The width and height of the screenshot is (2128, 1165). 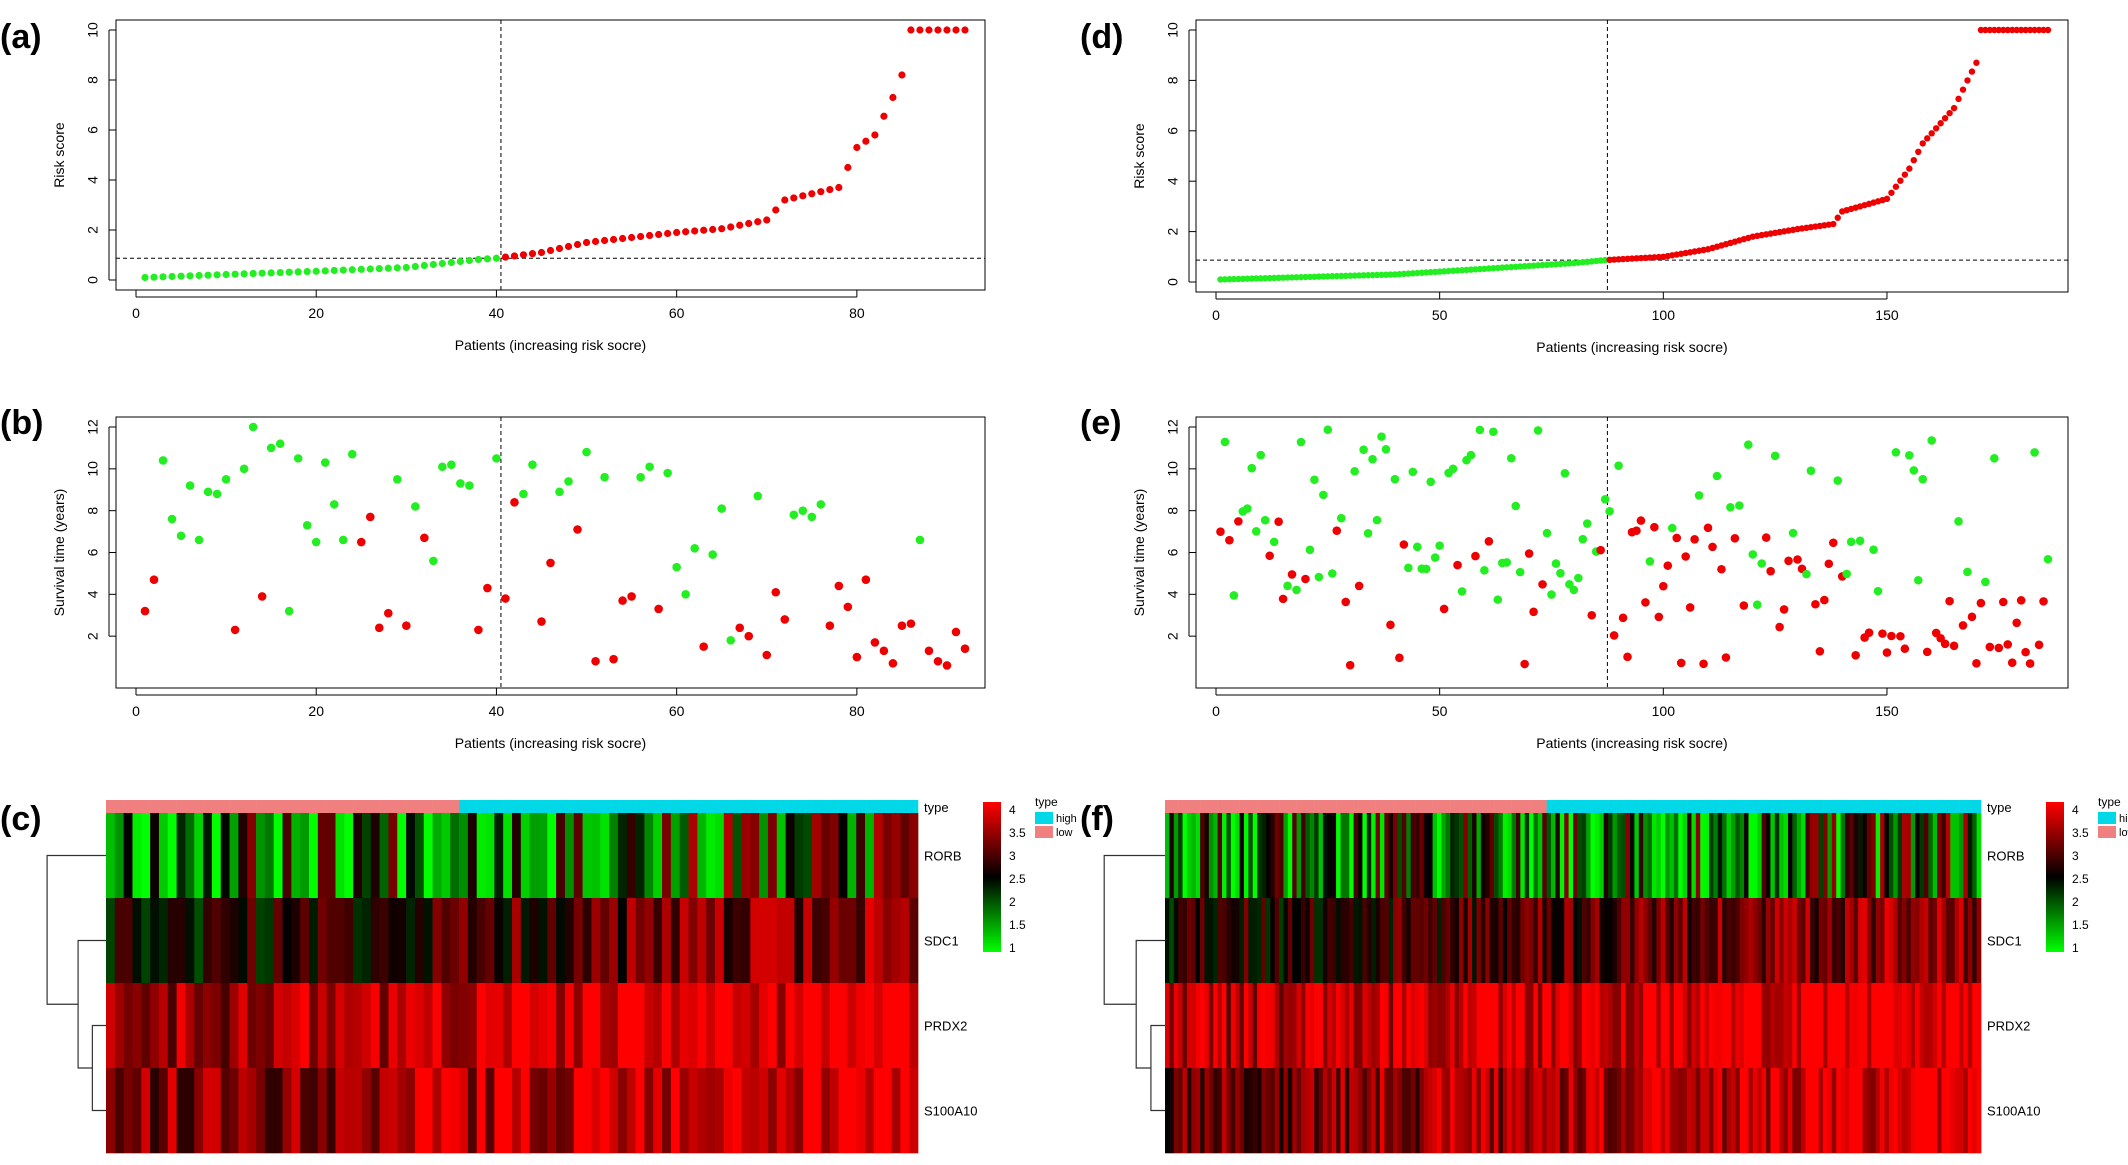 I want to click on colorbar-tick-label: 1, so click(x=1012, y=948).